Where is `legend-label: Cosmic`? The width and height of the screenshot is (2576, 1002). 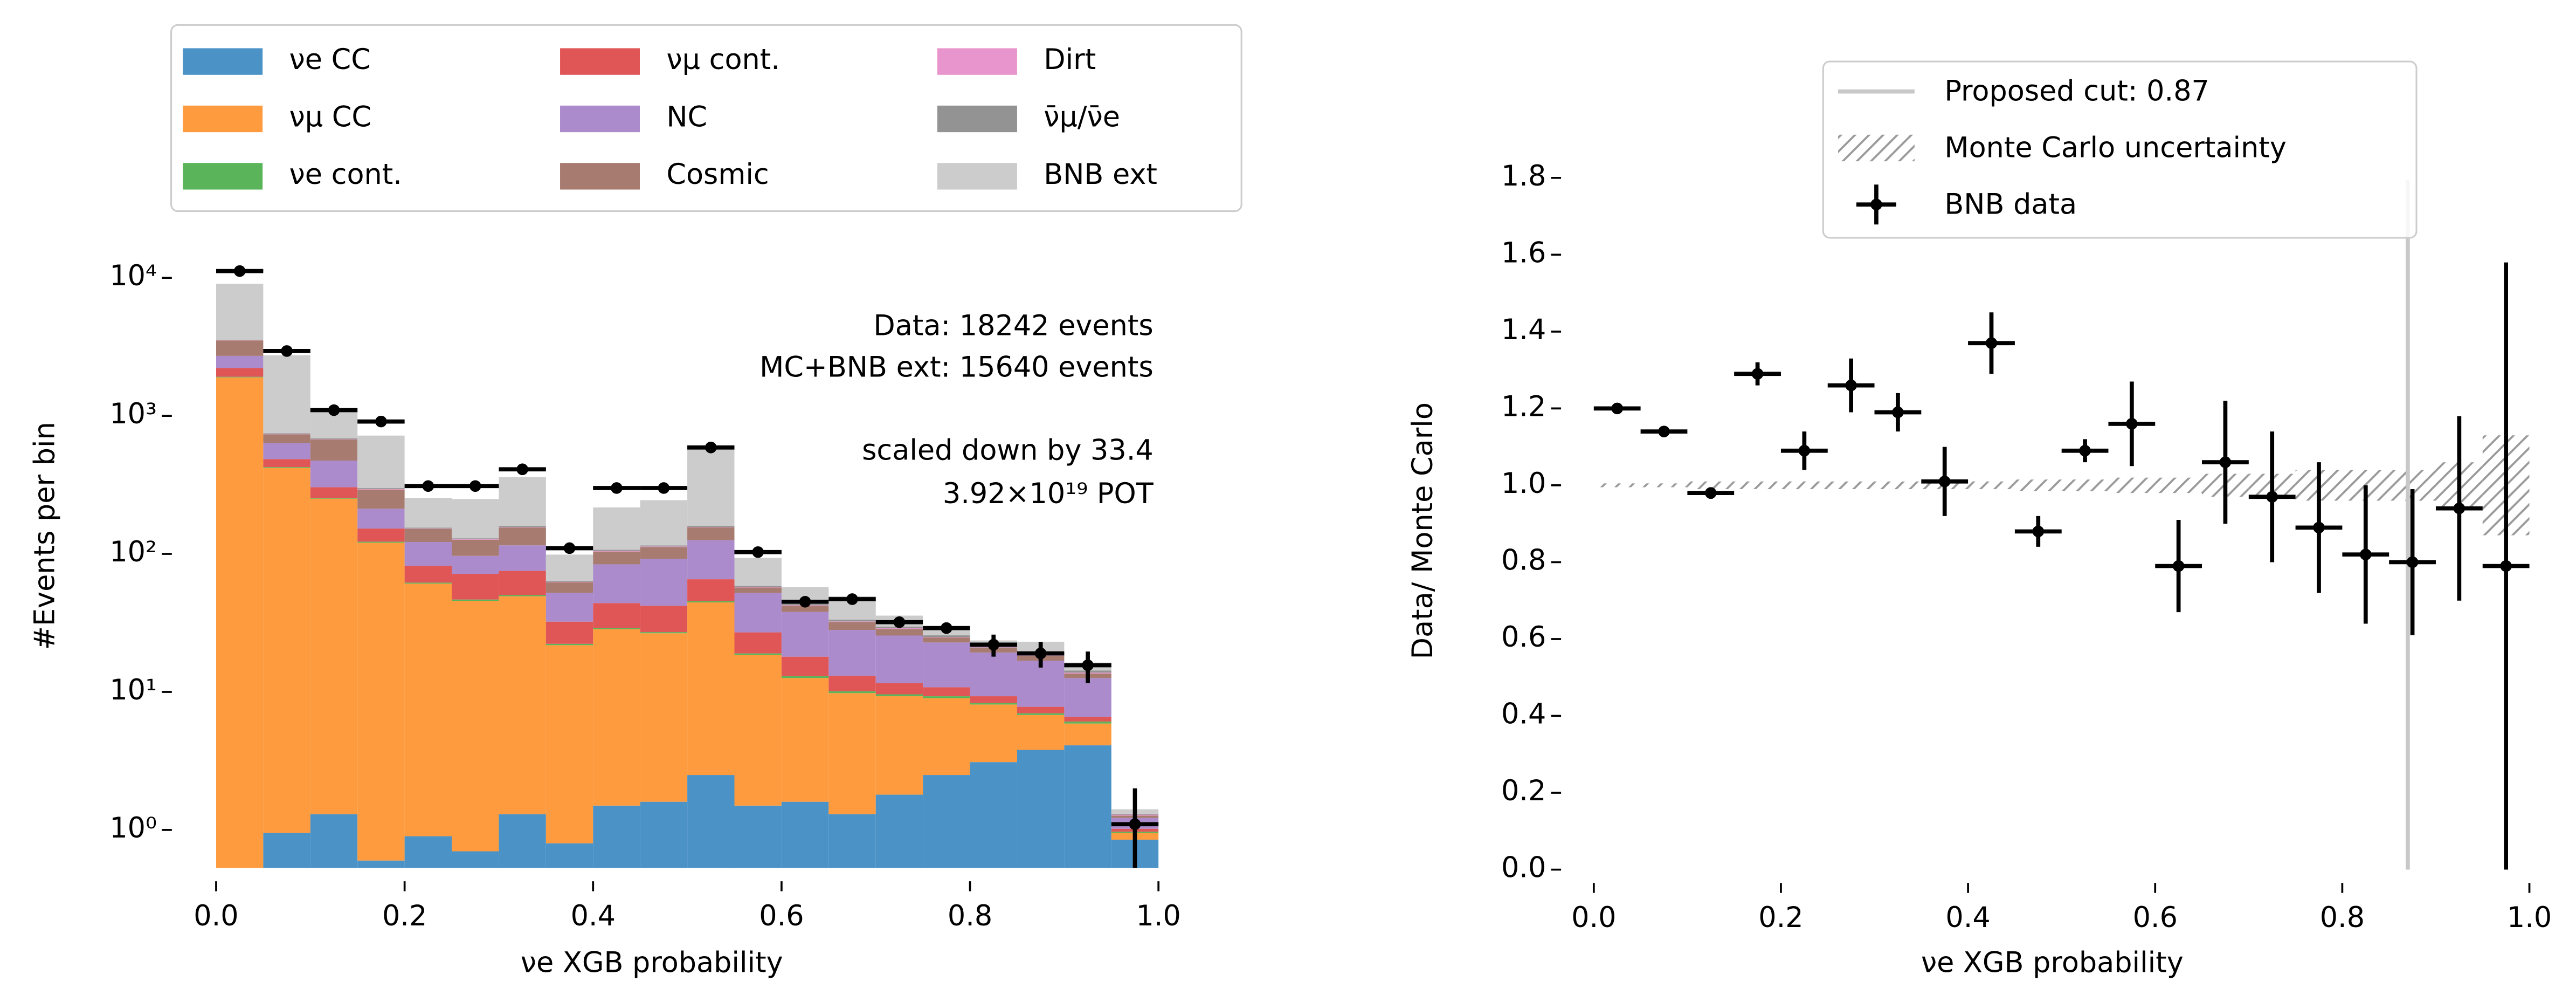 legend-label: Cosmic is located at coordinates (717, 174).